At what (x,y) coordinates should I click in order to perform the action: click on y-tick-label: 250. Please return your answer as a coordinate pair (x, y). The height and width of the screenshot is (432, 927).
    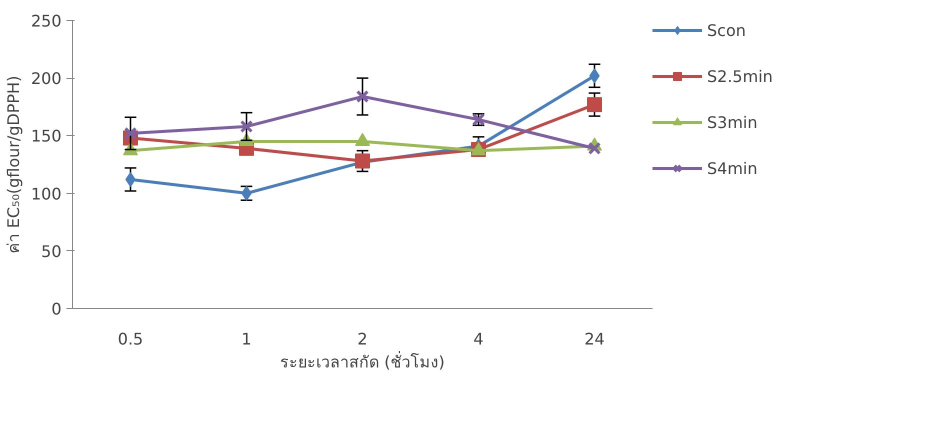
    Looking at the image, I should click on (46, 21).